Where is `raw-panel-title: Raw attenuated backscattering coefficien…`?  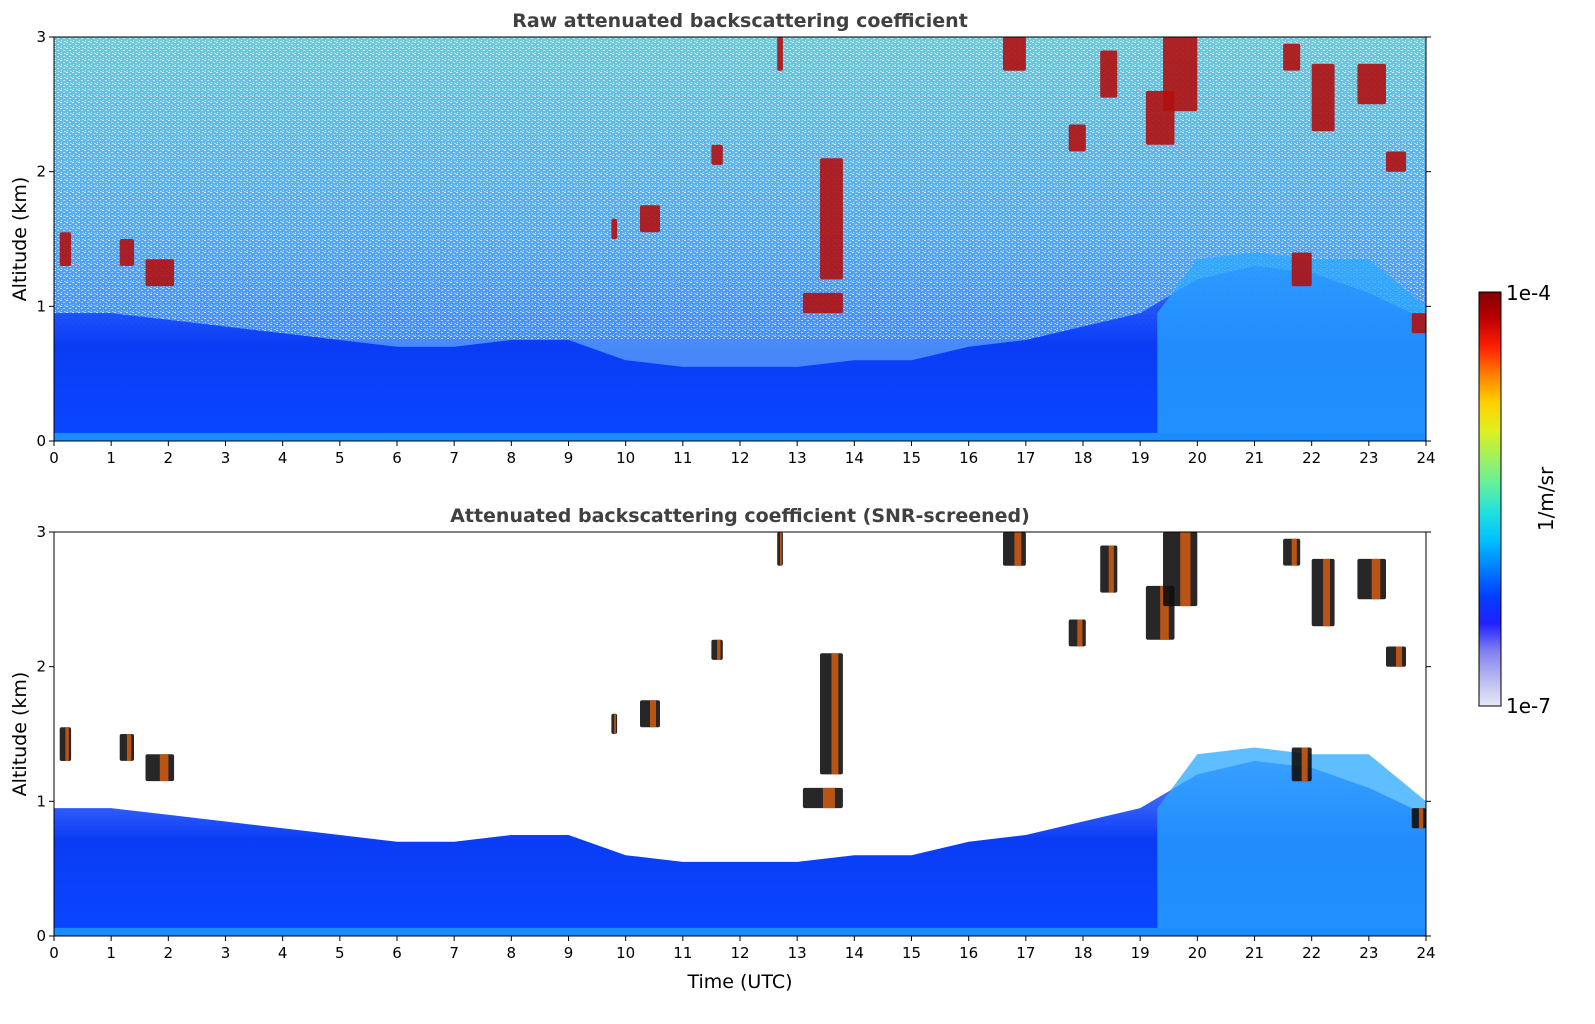 raw-panel-title: Raw attenuated backscattering coefficien… is located at coordinates (740, 21).